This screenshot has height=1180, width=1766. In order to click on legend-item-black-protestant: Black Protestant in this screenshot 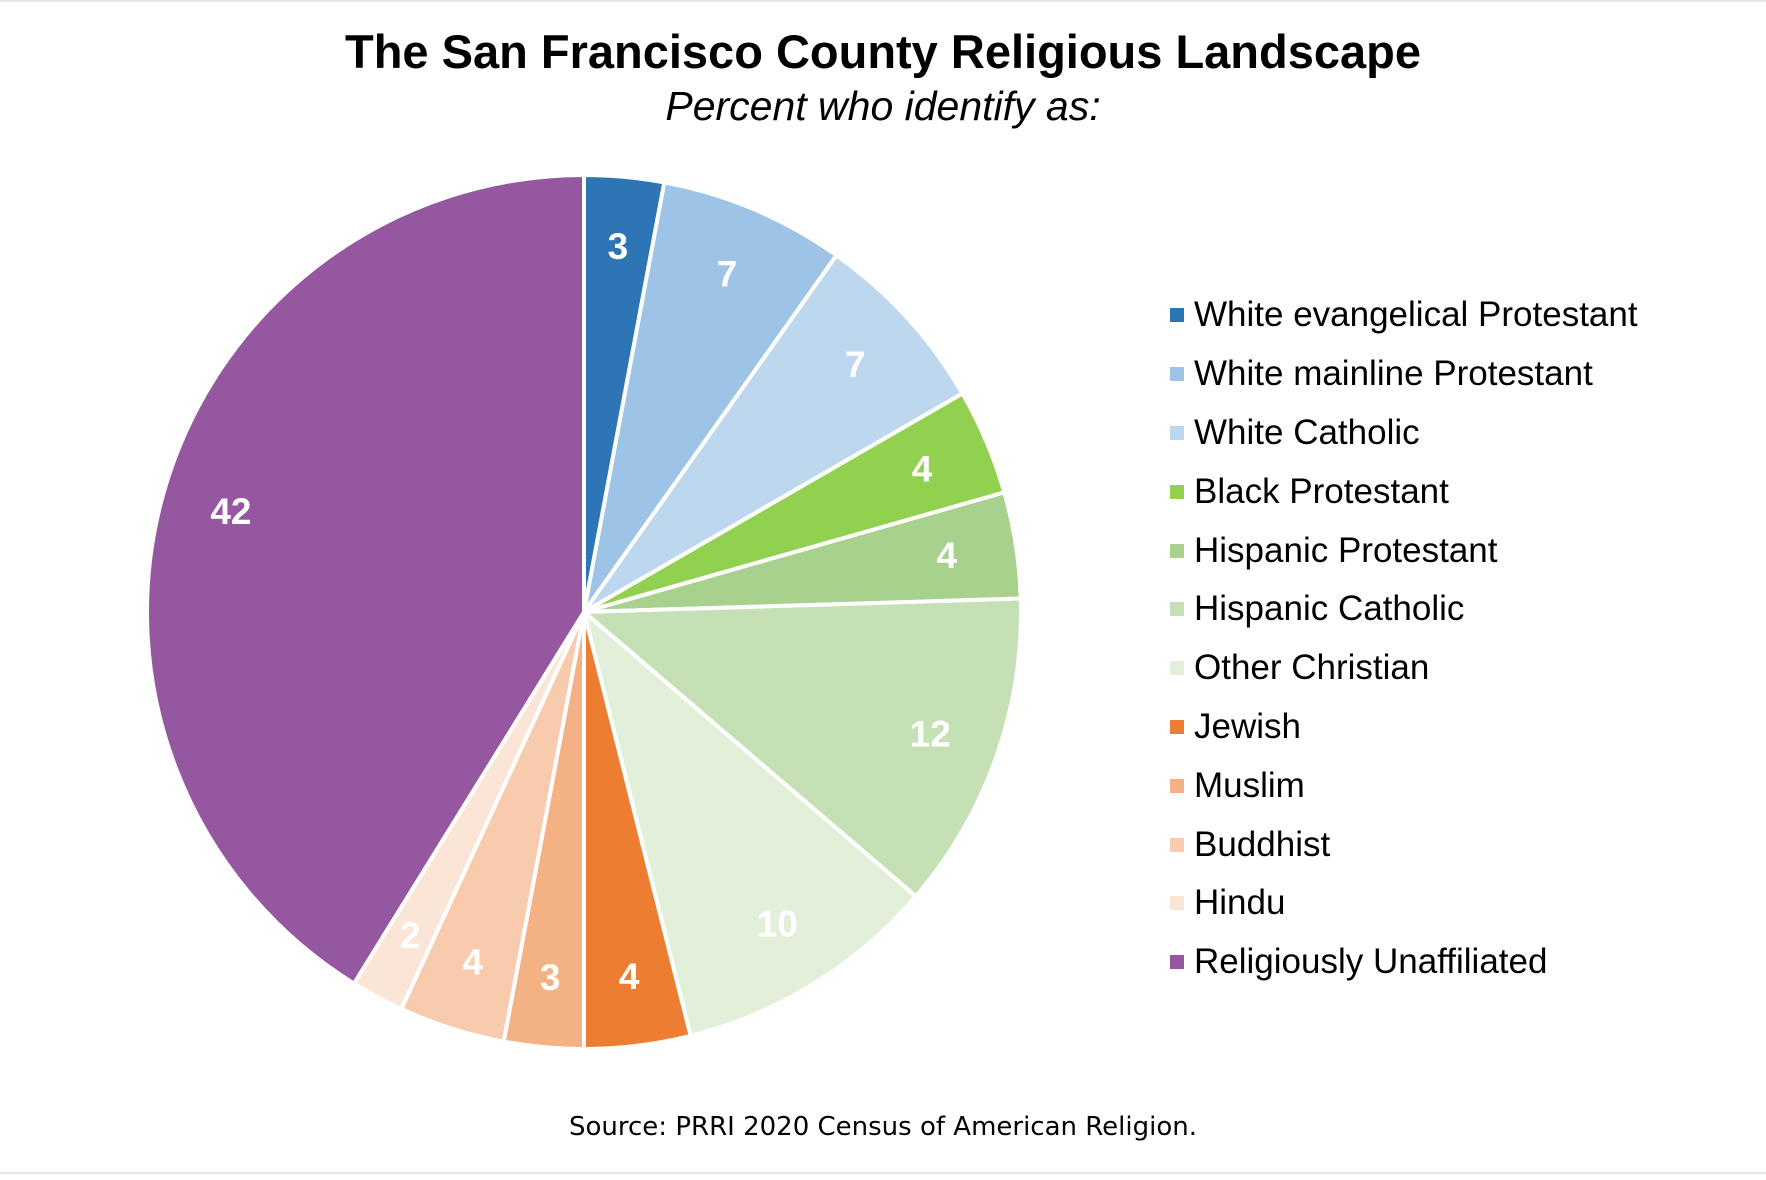, I will do `click(1404, 491)`.